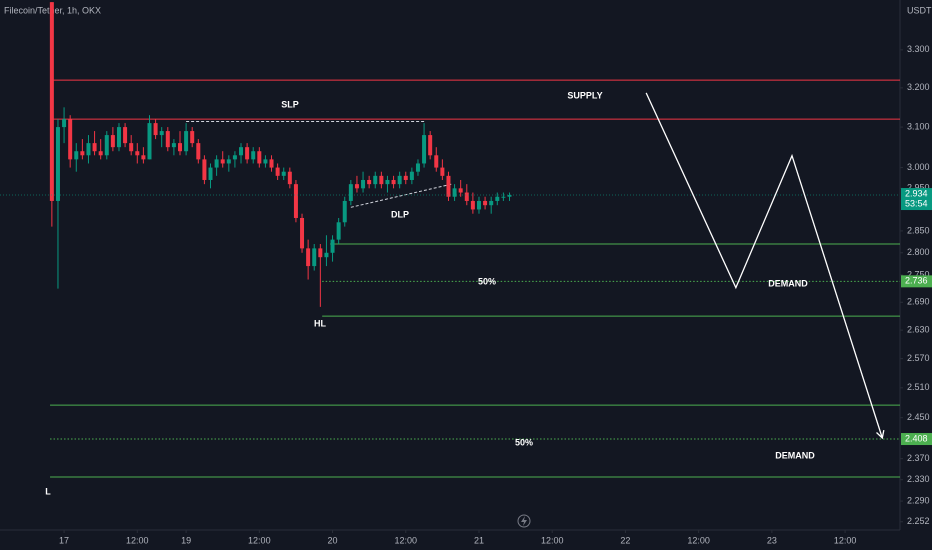 This screenshot has height=550, width=932. I want to click on y-tick-label: 2.630, so click(918, 330).